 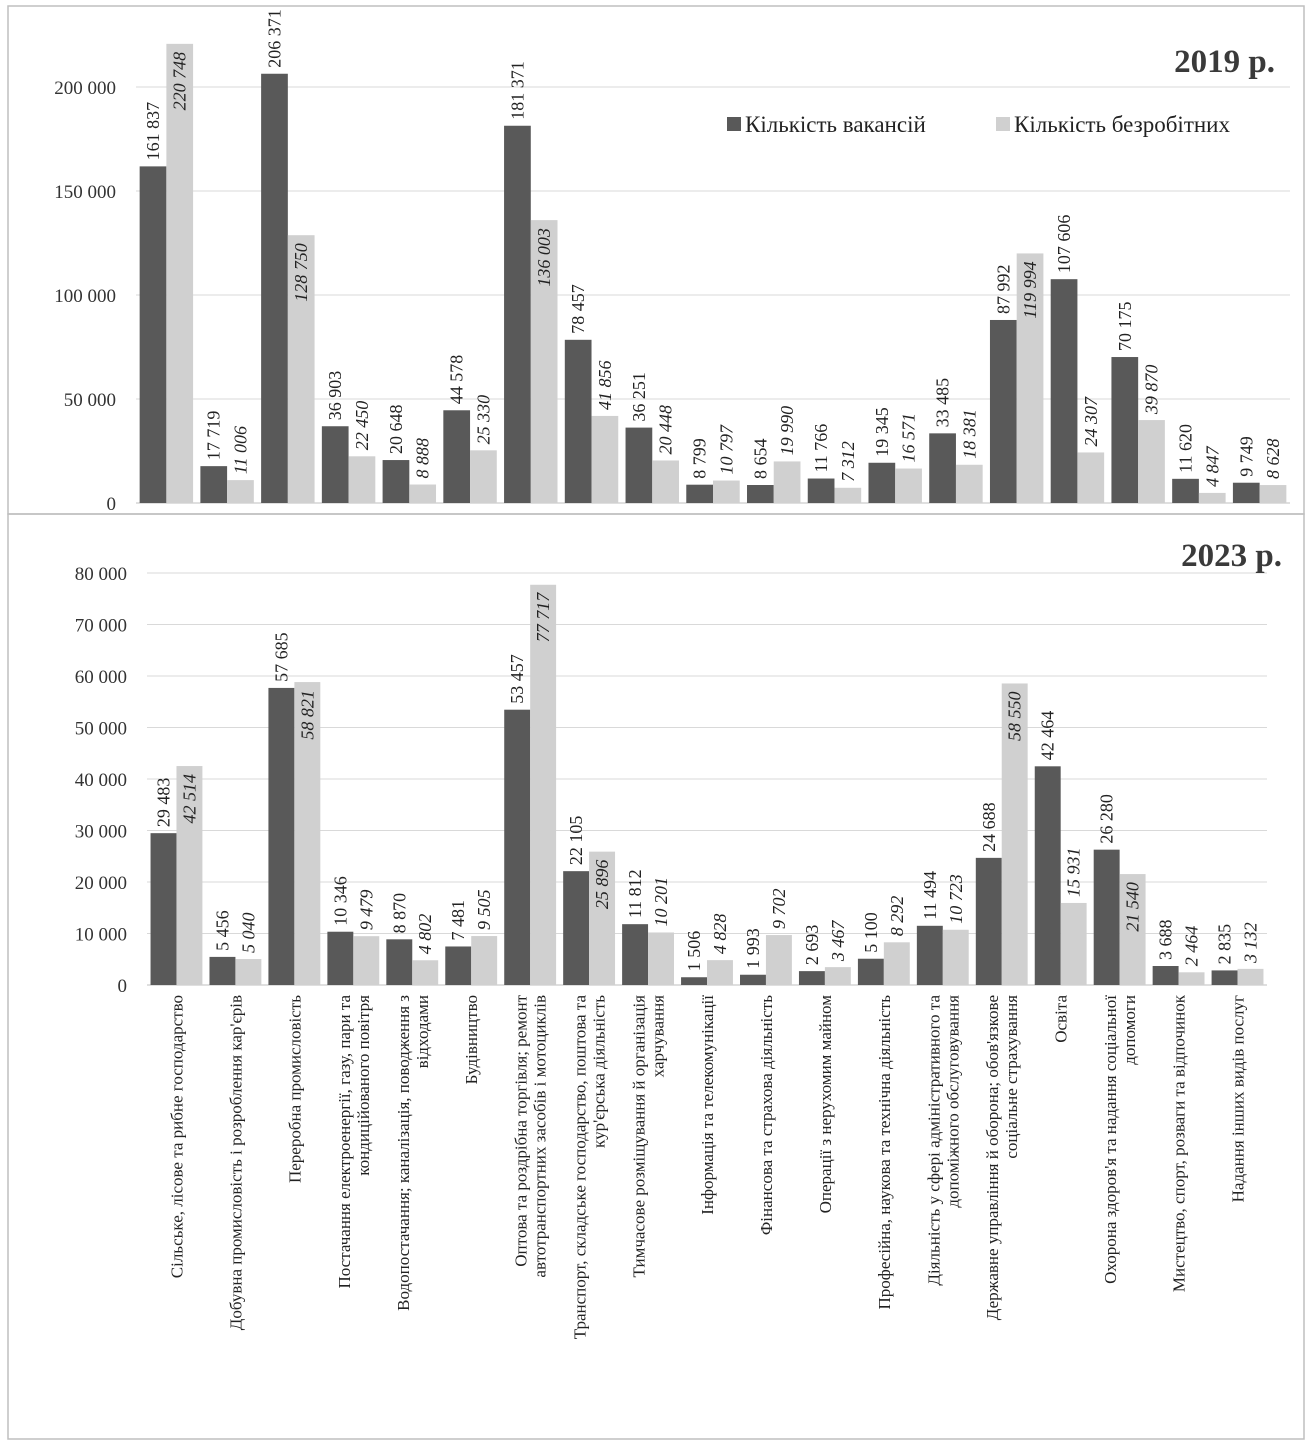 I want to click on category-label: Інформація та телекомунікації, so click(x=707, y=1105).